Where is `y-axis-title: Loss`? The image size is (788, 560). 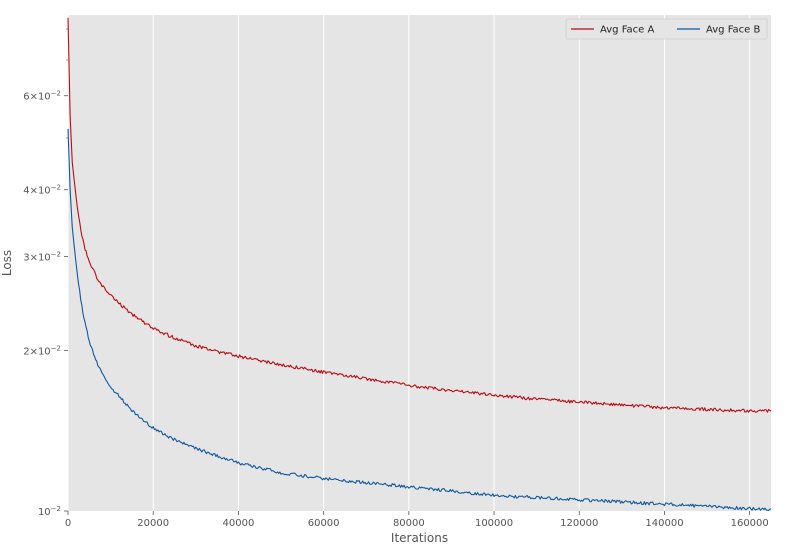 y-axis-title: Loss is located at coordinates (7, 263).